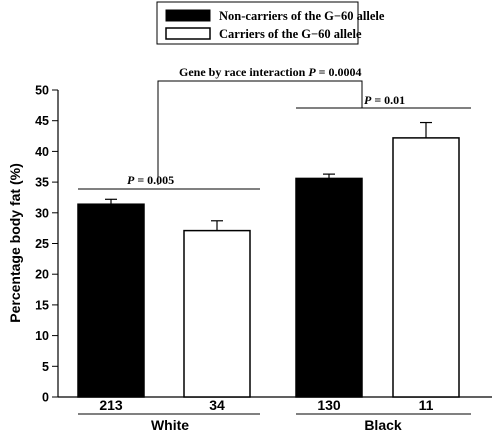 The height and width of the screenshot is (436, 500). I want to click on y-axis-ticks: 0 5 10 15 20 25 30 35 40 45 50, so click(46, 244).